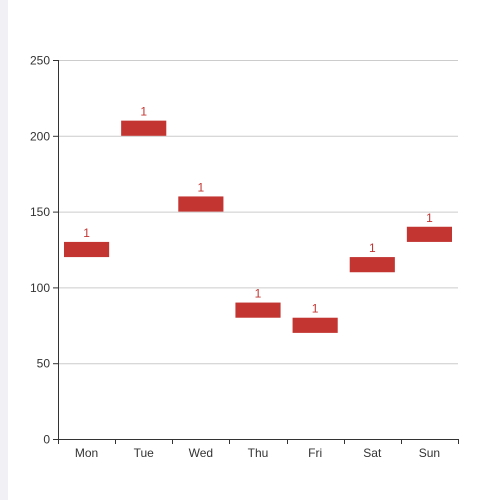 Image resolution: width=500 pixels, height=500 pixels. I want to click on y-tick-label: 200, so click(40, 136).